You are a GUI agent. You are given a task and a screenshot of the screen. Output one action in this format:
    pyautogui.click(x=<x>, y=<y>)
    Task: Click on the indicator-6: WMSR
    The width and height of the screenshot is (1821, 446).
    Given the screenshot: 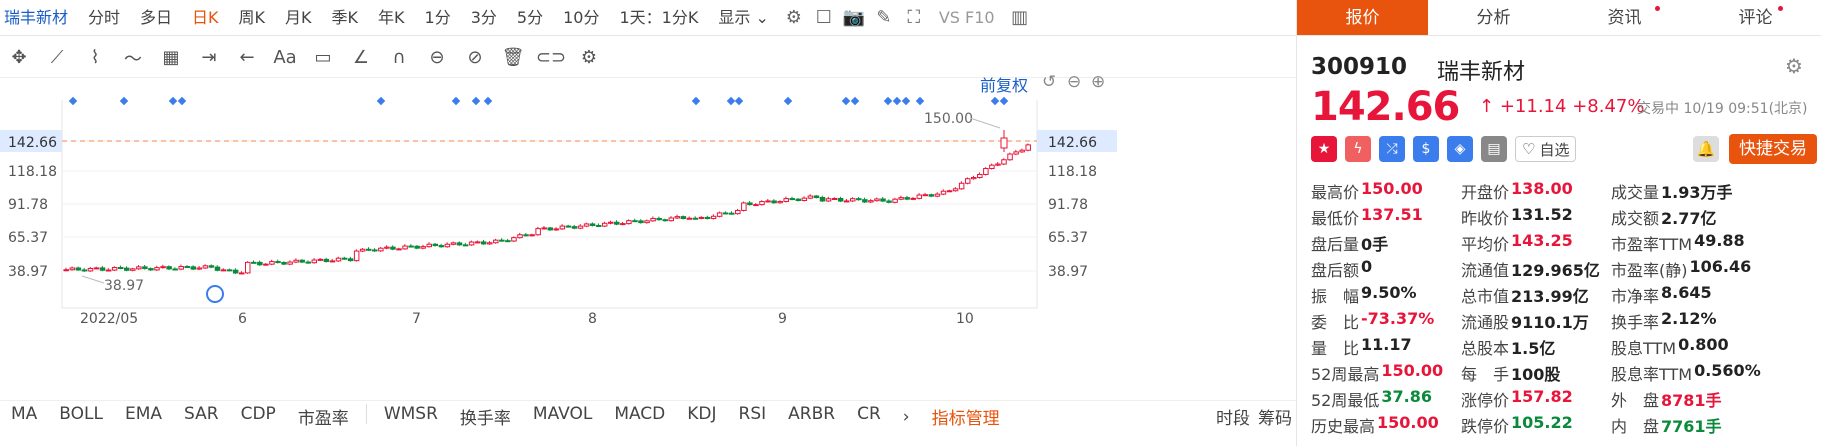 What is the action you would take?
    pyautogui.click(x=410, y=414)
    